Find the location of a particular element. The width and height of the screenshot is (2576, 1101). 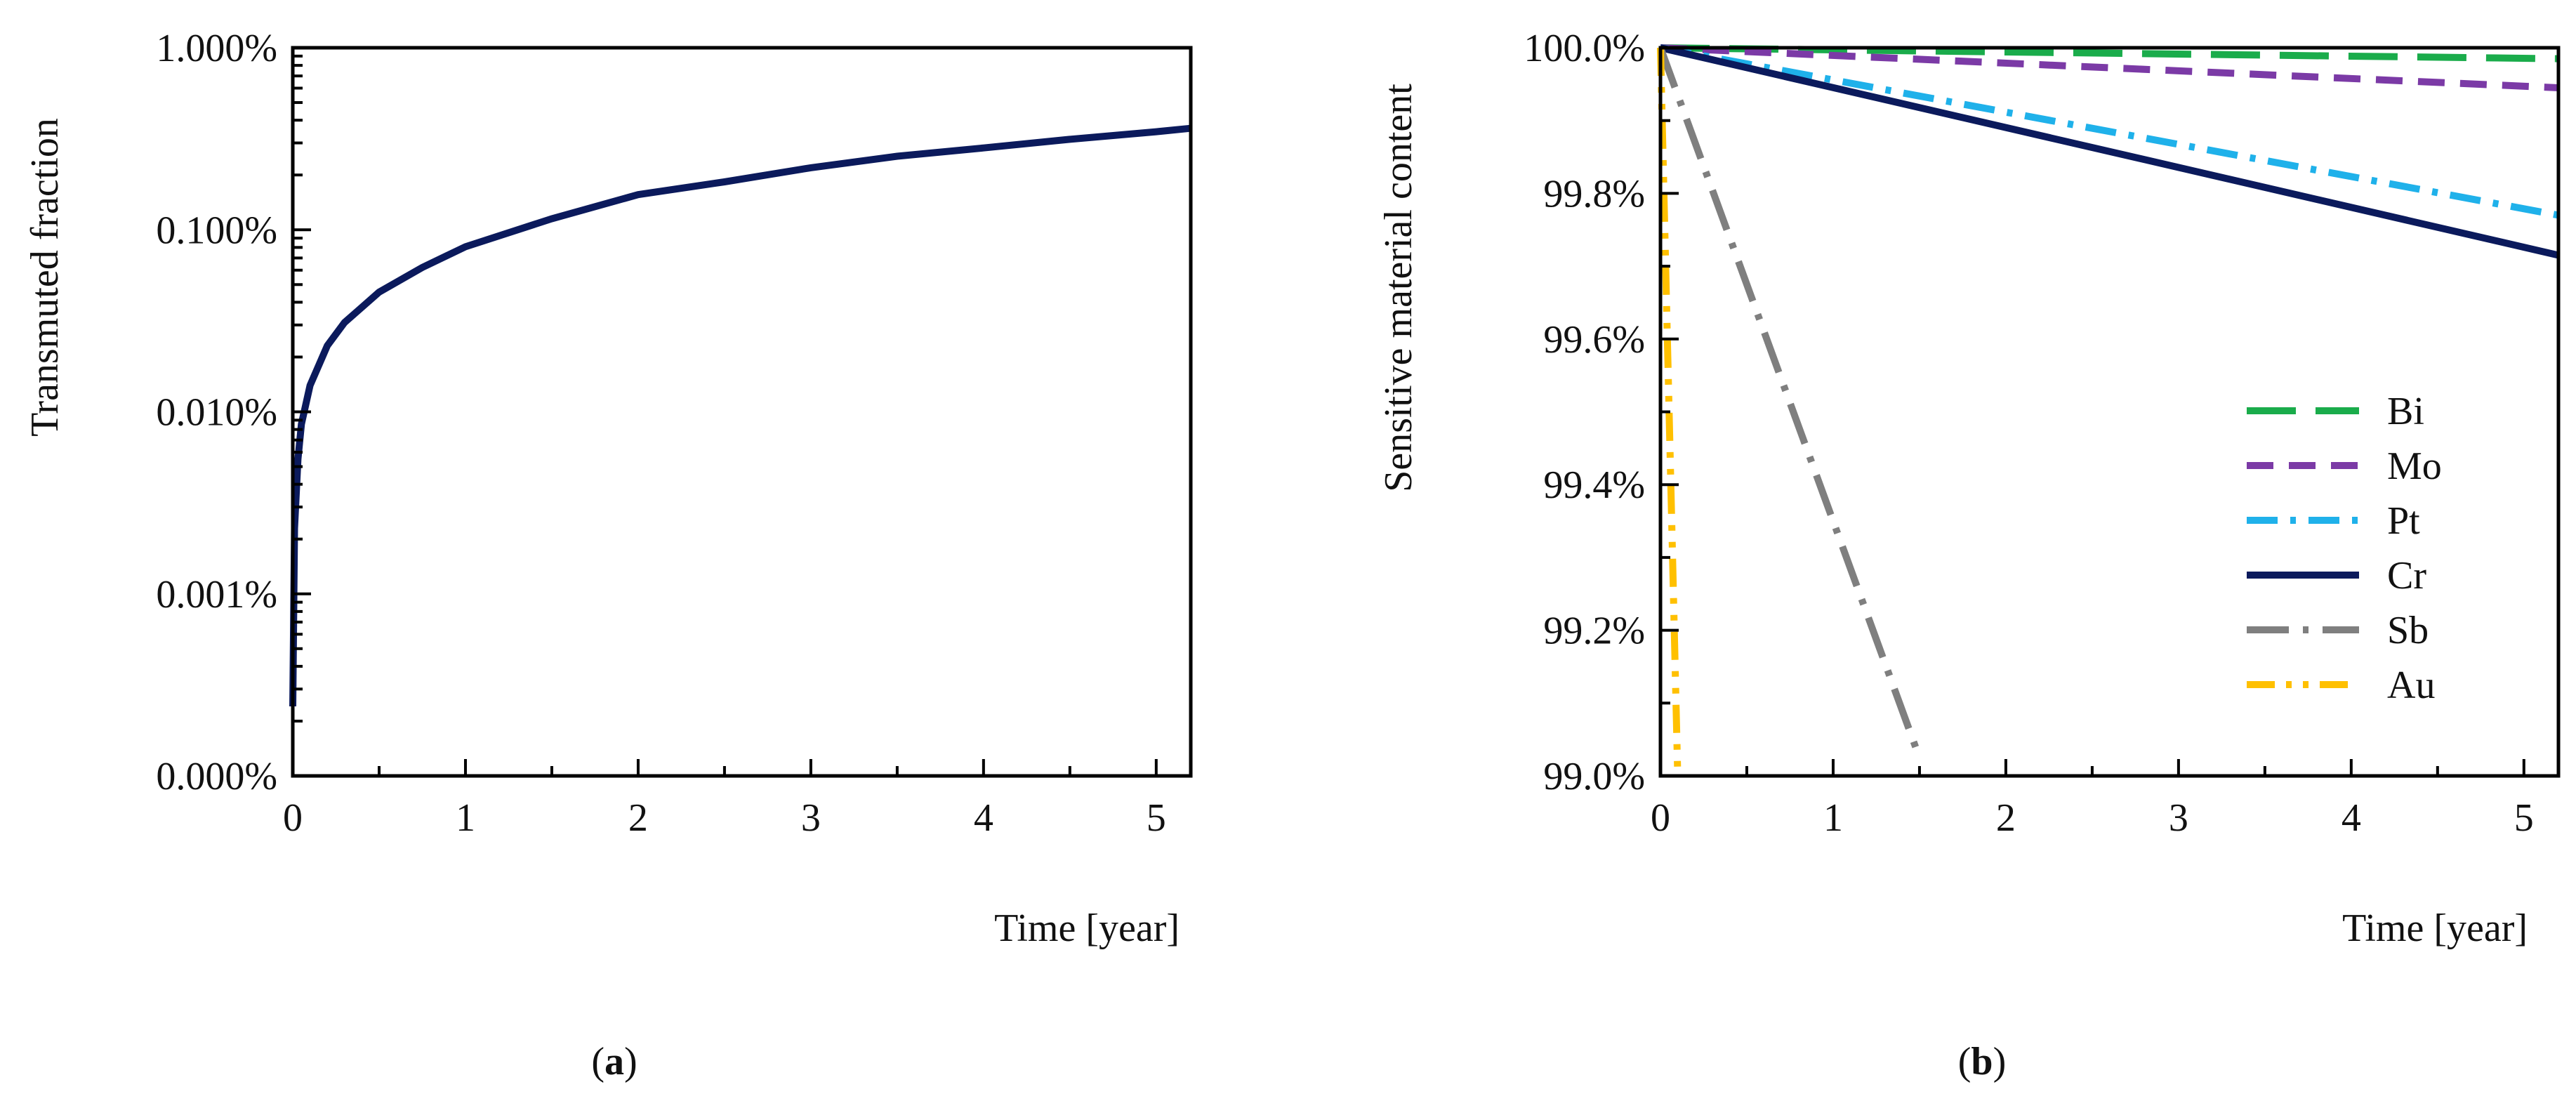

panel-a-xlabel: Time [year] is located at coordinates (1087, 928).